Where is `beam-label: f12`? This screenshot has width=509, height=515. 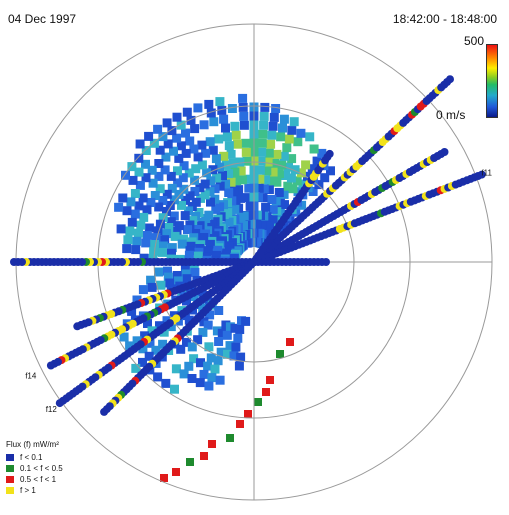 beam-label: f12 is located at coordinates (52, 409).